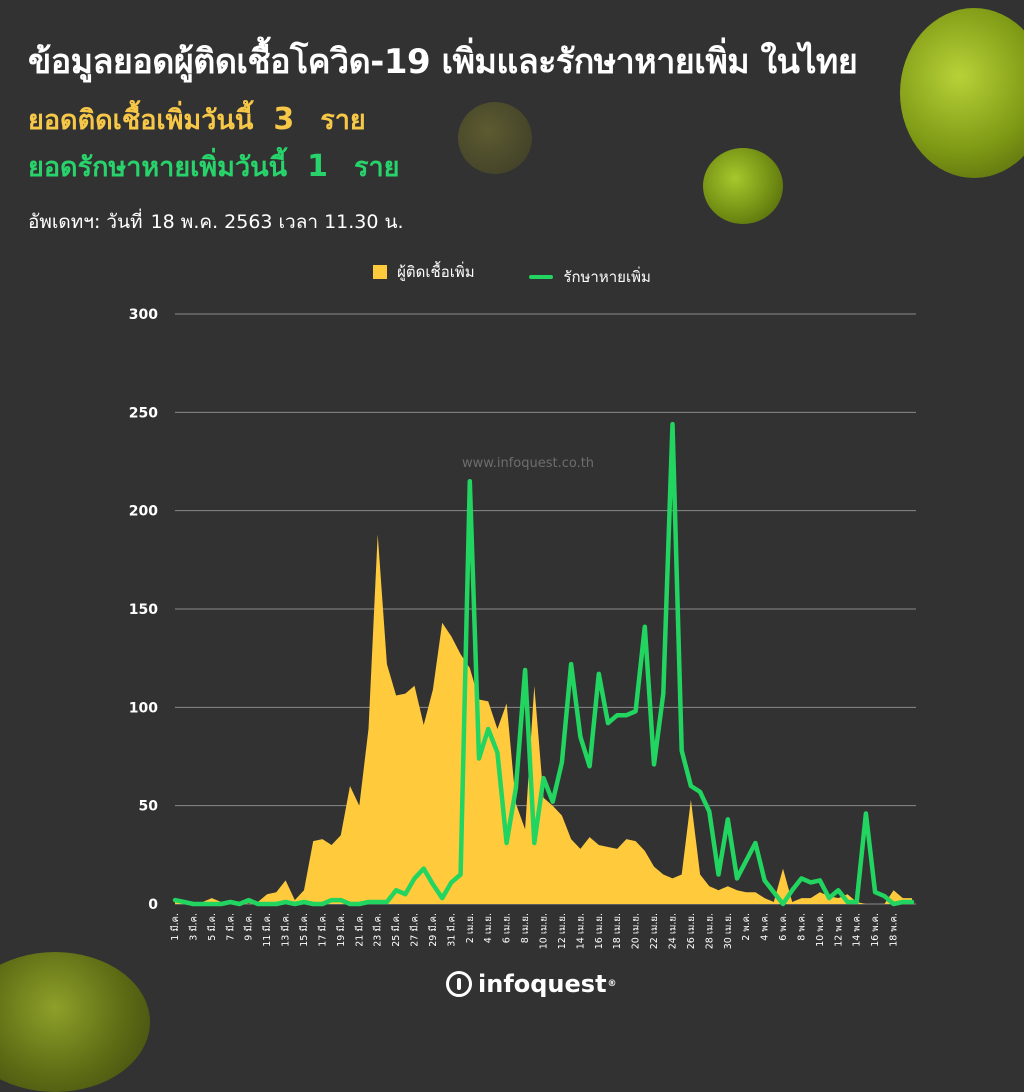  I want to click on virus-illustration-large, so click(962, 93).